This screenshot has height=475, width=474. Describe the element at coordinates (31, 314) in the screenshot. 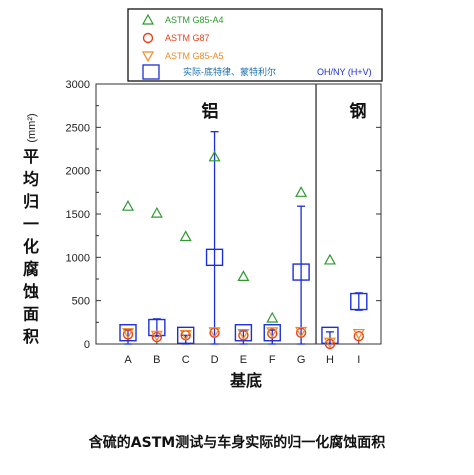

I see `y-axis-title-char: 面` at that location.